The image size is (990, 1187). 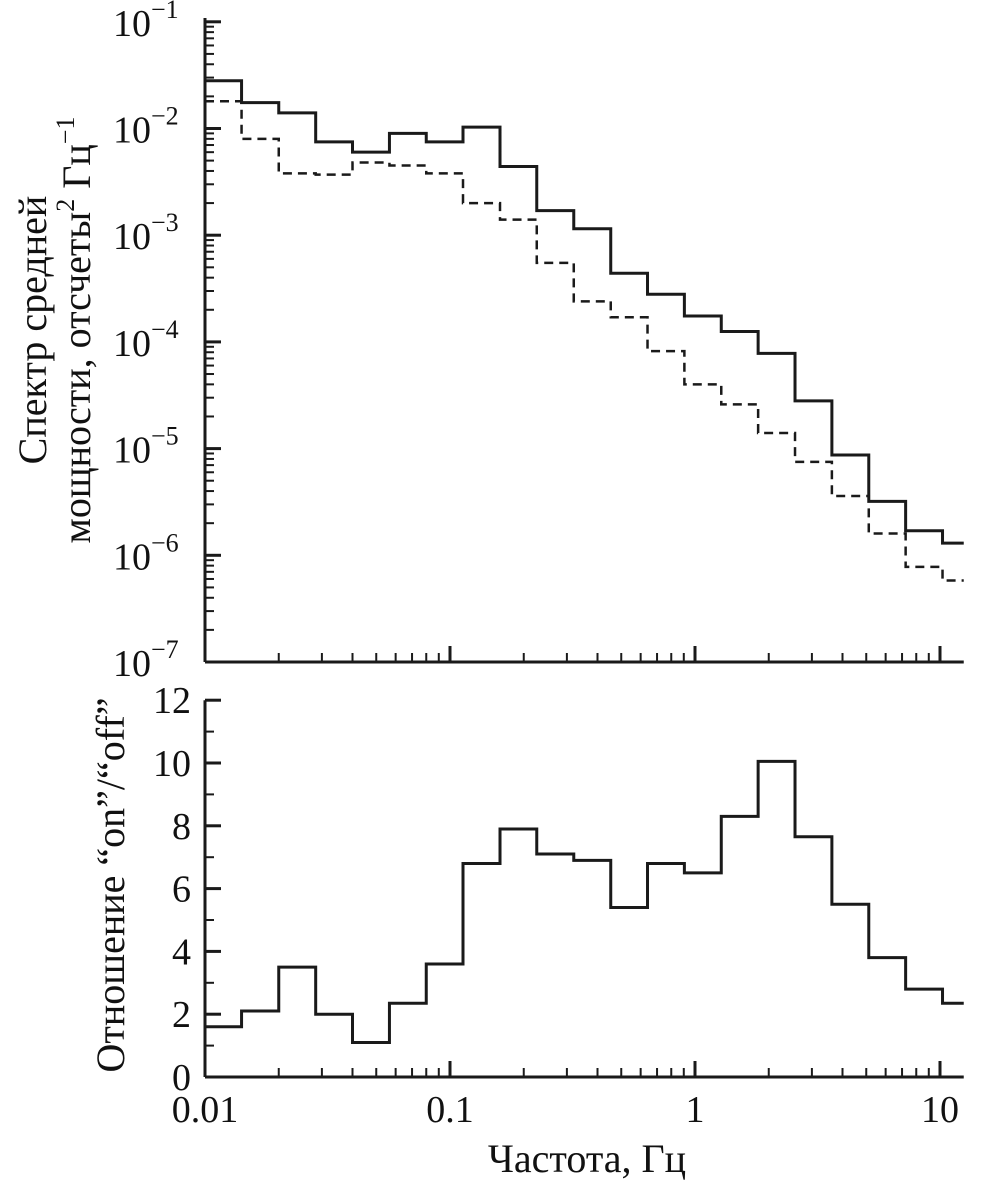 What do you see at coordinates (165, 222) in the screenshot?
I see `tick-exponent: −3` at bounding box center [165, 222].